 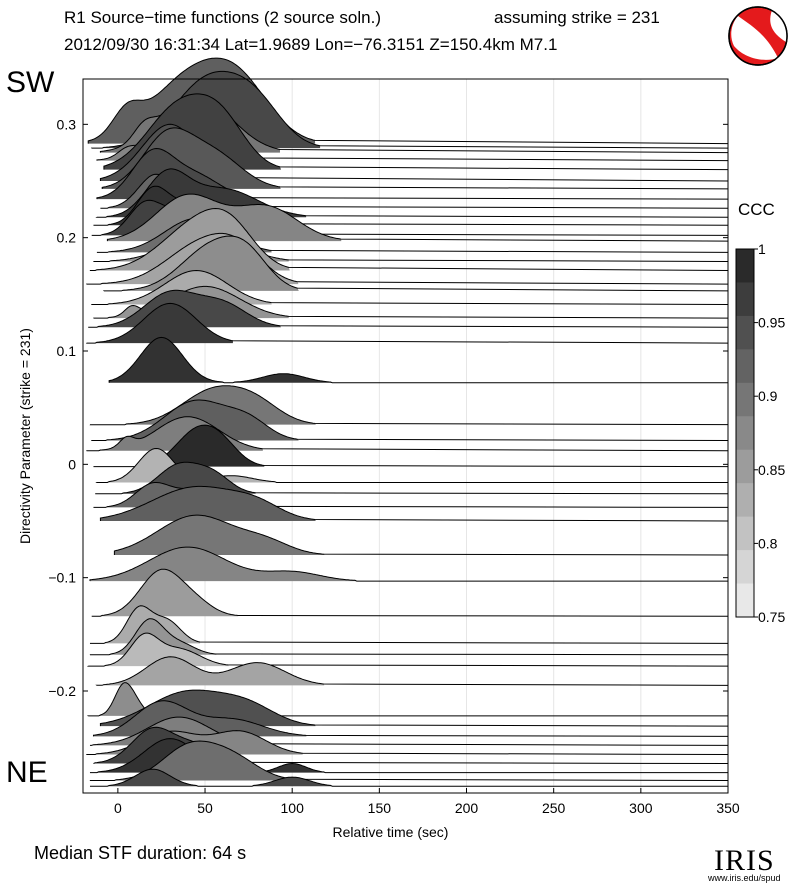 What do you see at coordinates (756, 209) in the screenshot?
I see `colorbar-title: CCC` at bounding box center [756, 209].